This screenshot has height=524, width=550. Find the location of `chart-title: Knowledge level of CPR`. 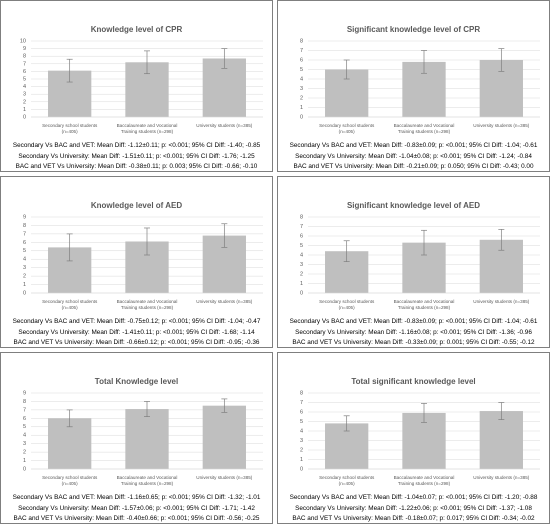

chart-title: Knowledge level of CPR is located at coordinates (136, 29).